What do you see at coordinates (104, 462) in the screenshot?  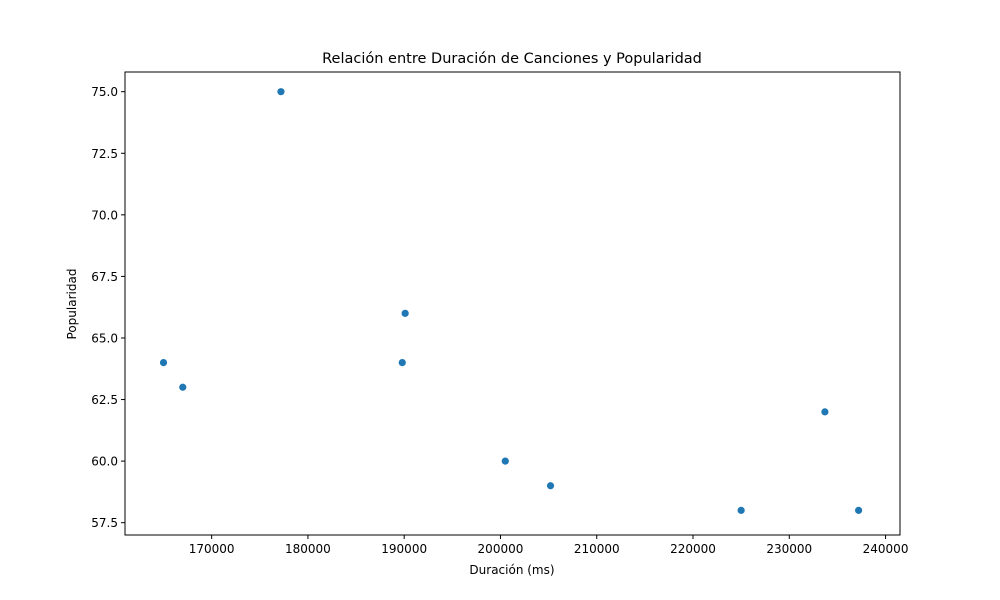 I see `y-tick-label: 60.0` at bounding box center [104, 462].